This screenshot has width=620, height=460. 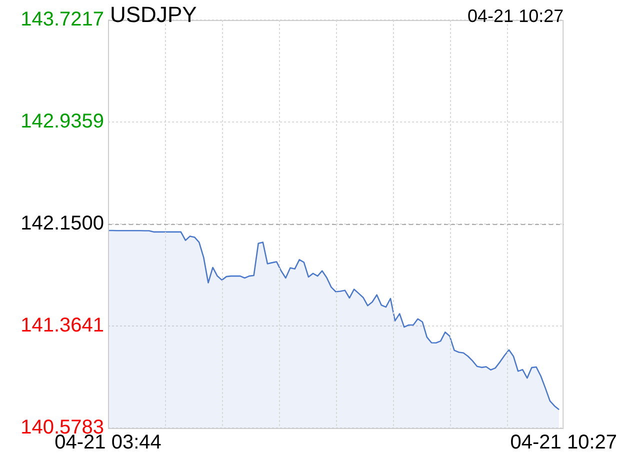 What do you see at coordinates (62, 19) in the screenshot?
I see `y-tick-label: 143.7217` at bounding box center [62, 19].